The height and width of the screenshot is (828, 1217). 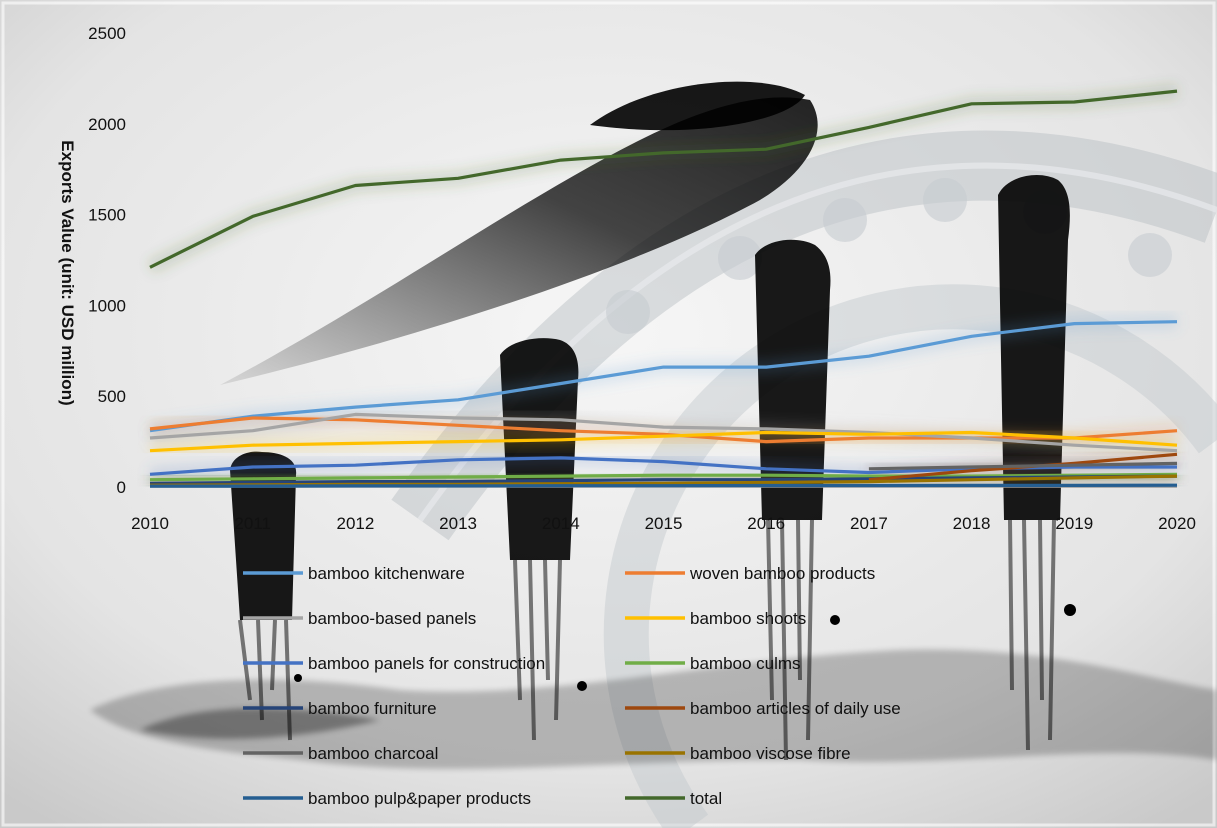 I want to click on legend-label: bamboo culms, so click(x=745, y=663).